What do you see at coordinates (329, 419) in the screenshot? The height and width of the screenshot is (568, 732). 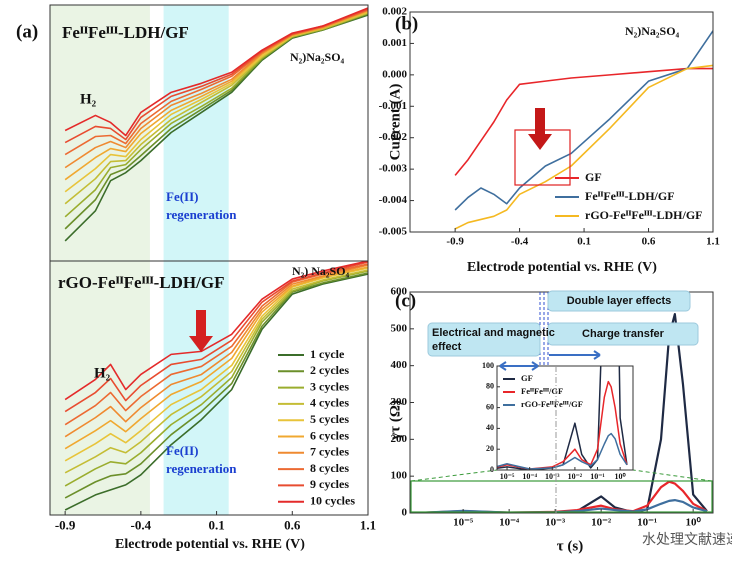 I see `legend-label: 5 cycles` at bounding box center [329, 419].